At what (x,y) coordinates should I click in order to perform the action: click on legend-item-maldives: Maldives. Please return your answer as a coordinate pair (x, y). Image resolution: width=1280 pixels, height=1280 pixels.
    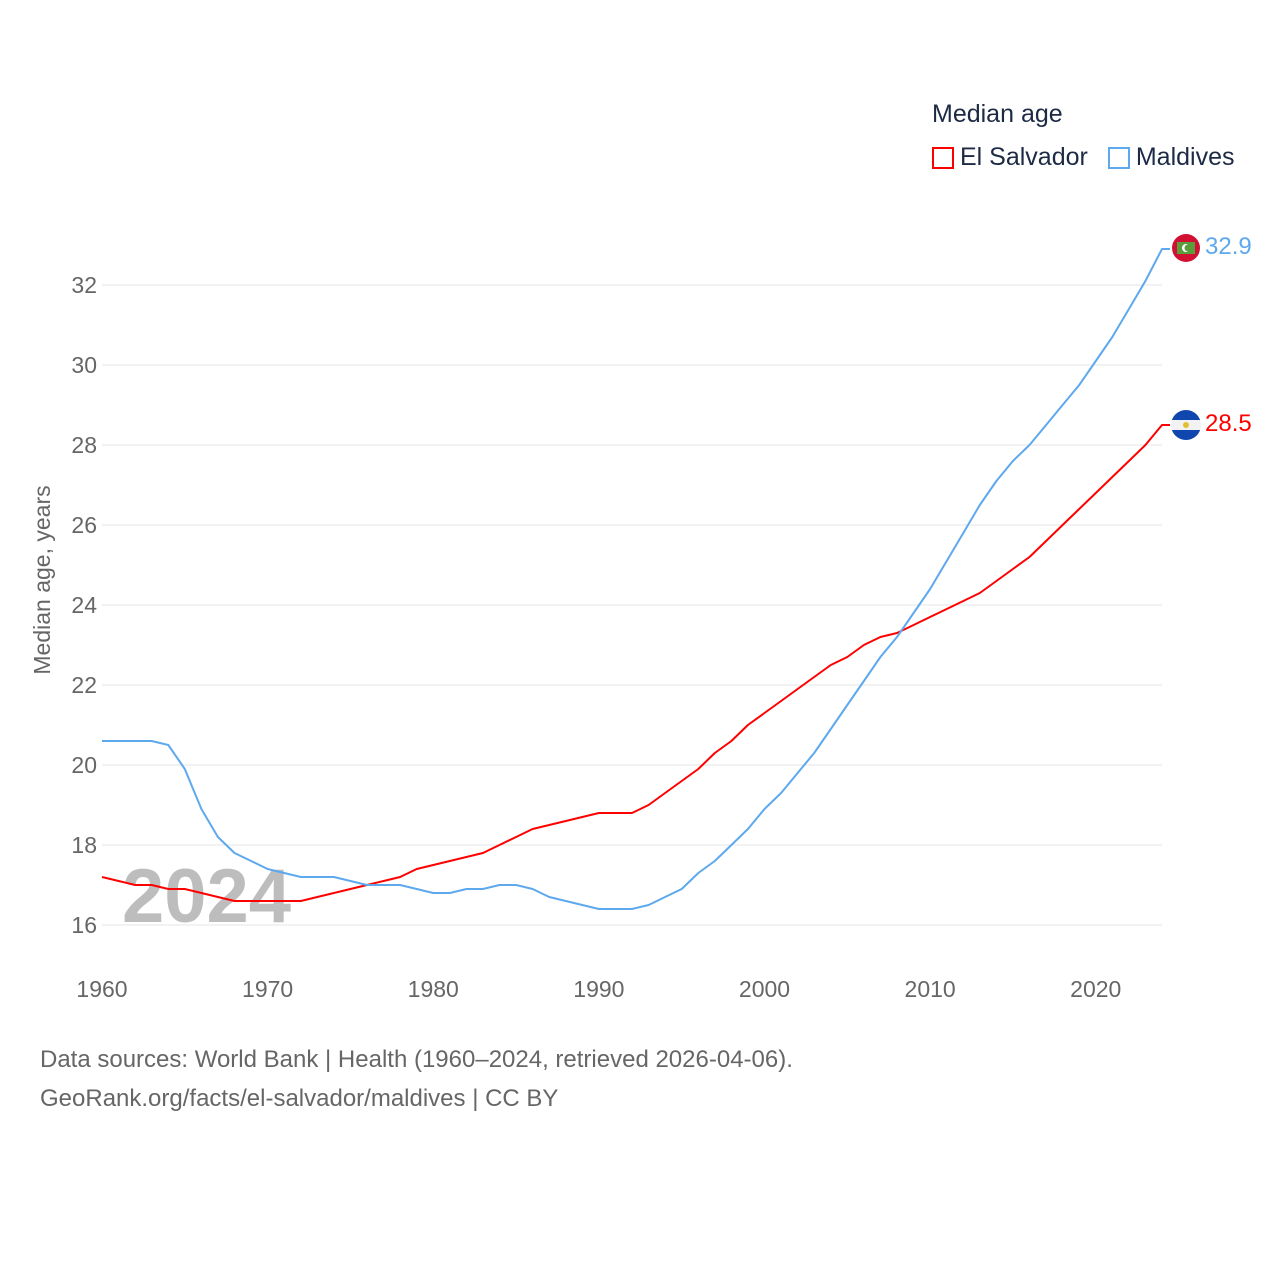
    Looking at the image, I should click on (1171, 157).